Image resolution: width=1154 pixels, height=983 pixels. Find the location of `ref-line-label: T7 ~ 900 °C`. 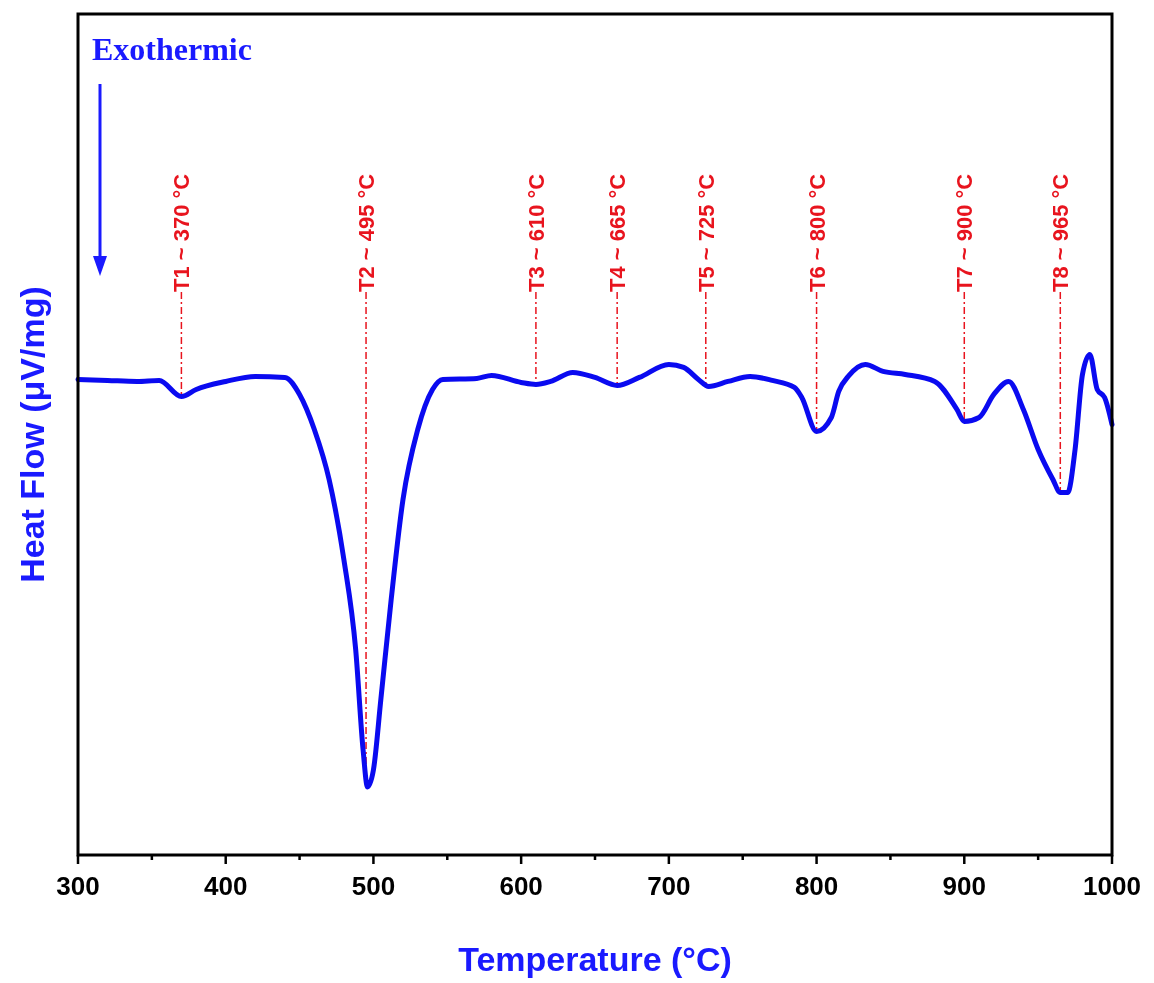

ref-line-label: T7 ~ 900 °C is located at coordinates (965, 232).